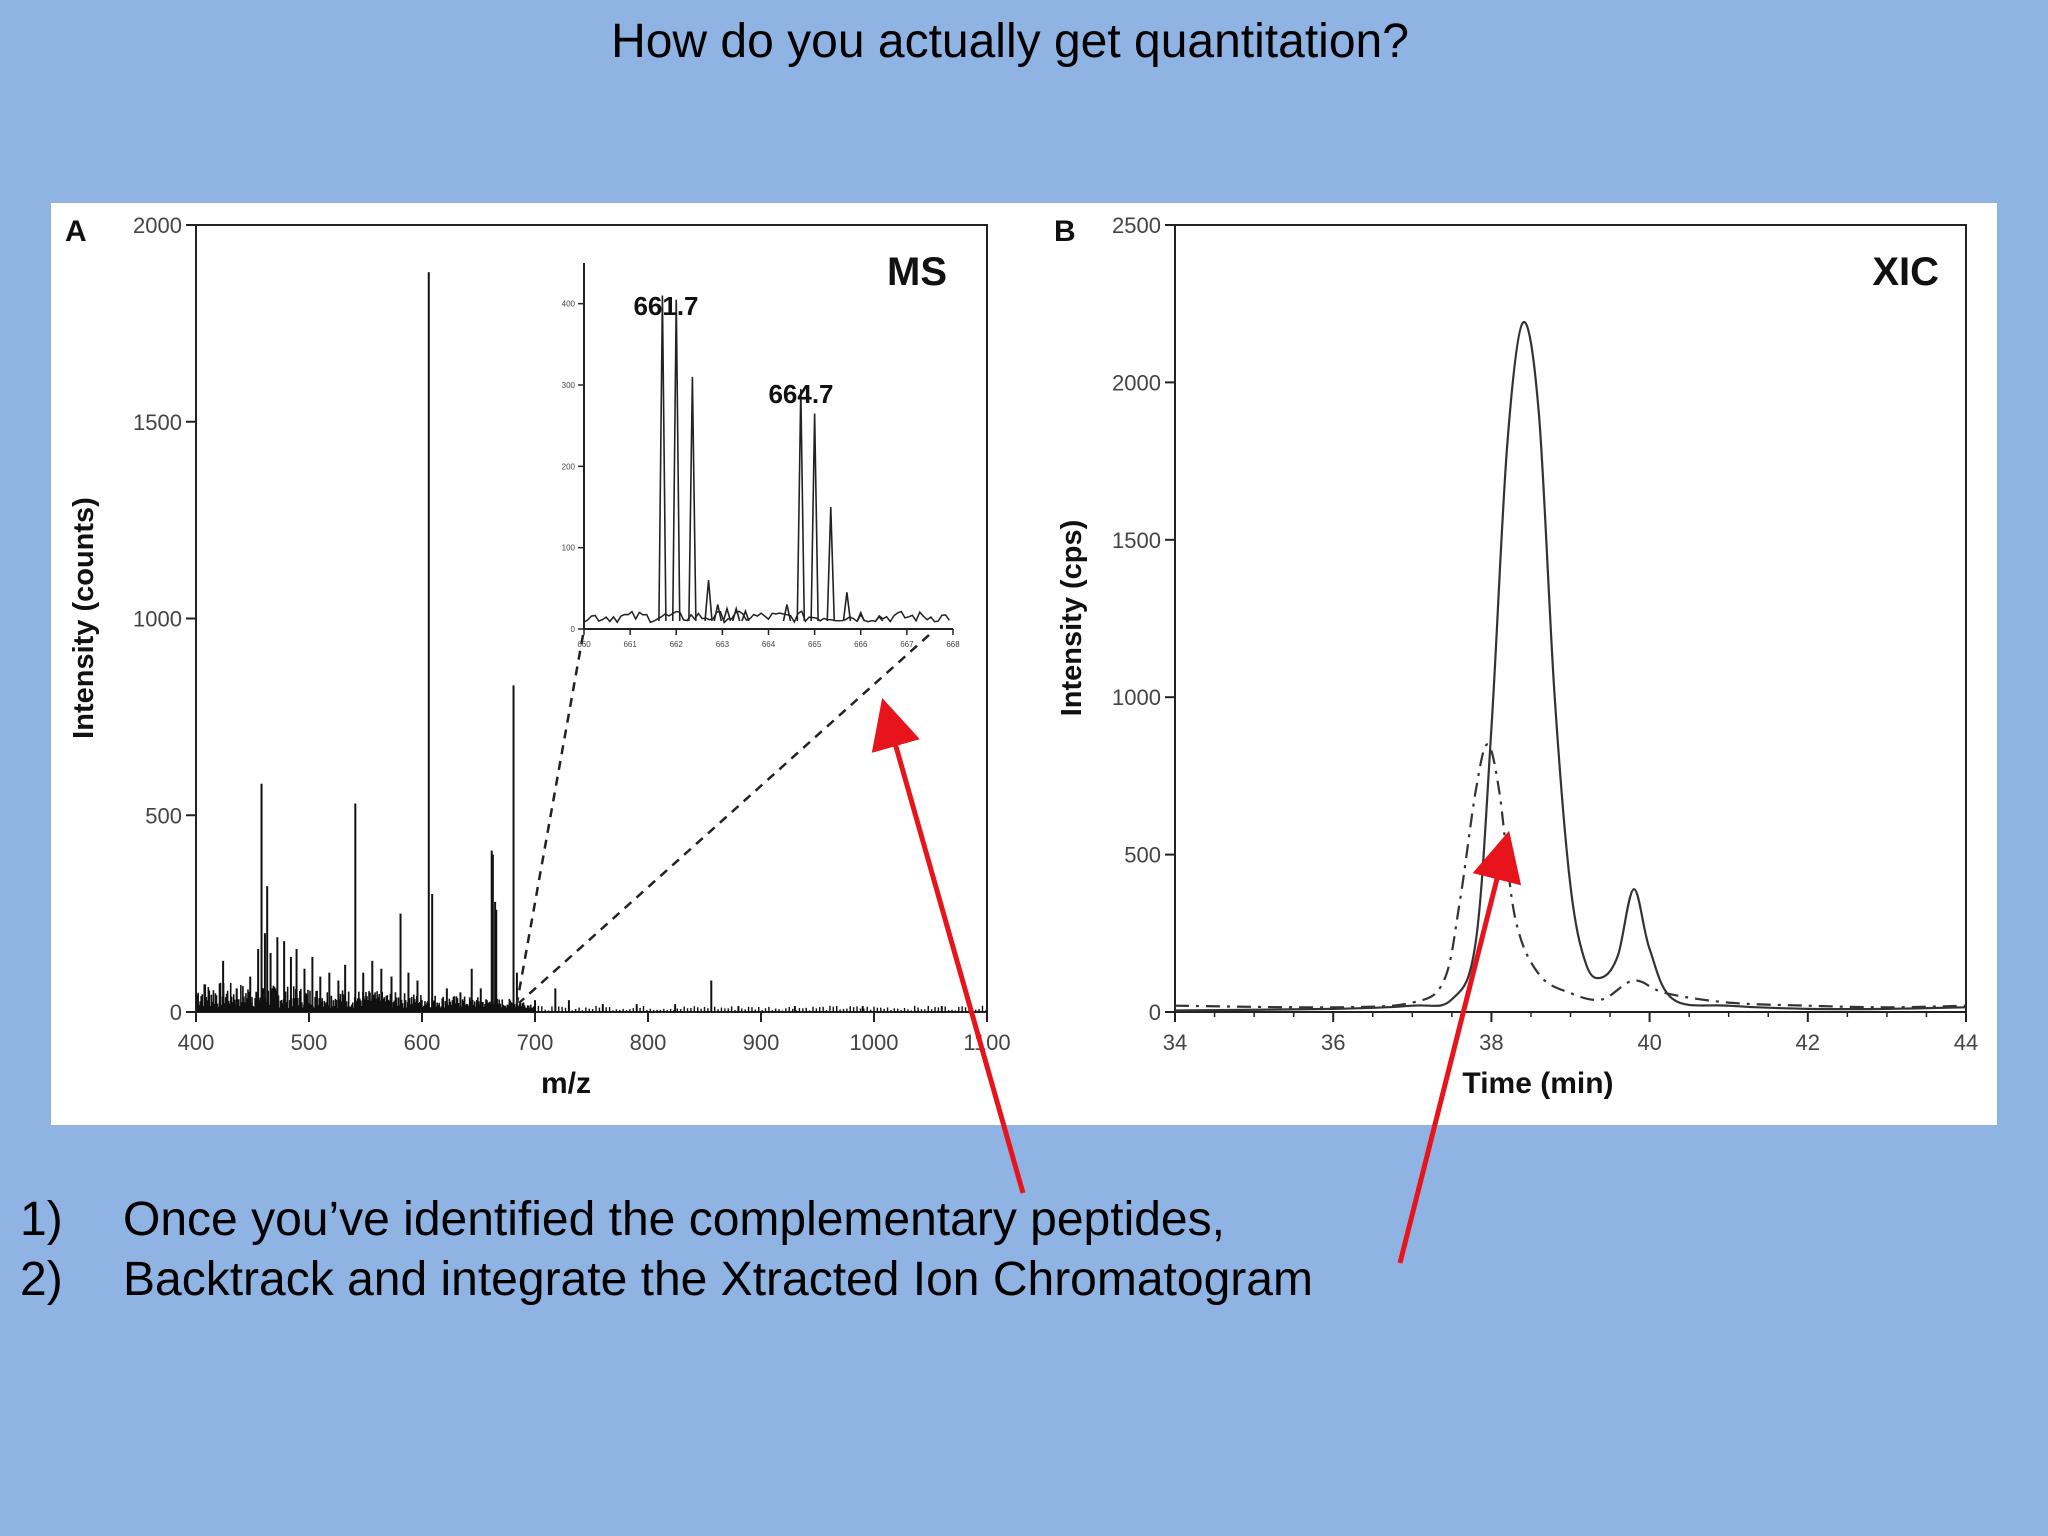 The width and height of the screenshot is (2048, 1536). I want to click on ms-y-tick-label: 1000, so click(157, 619).